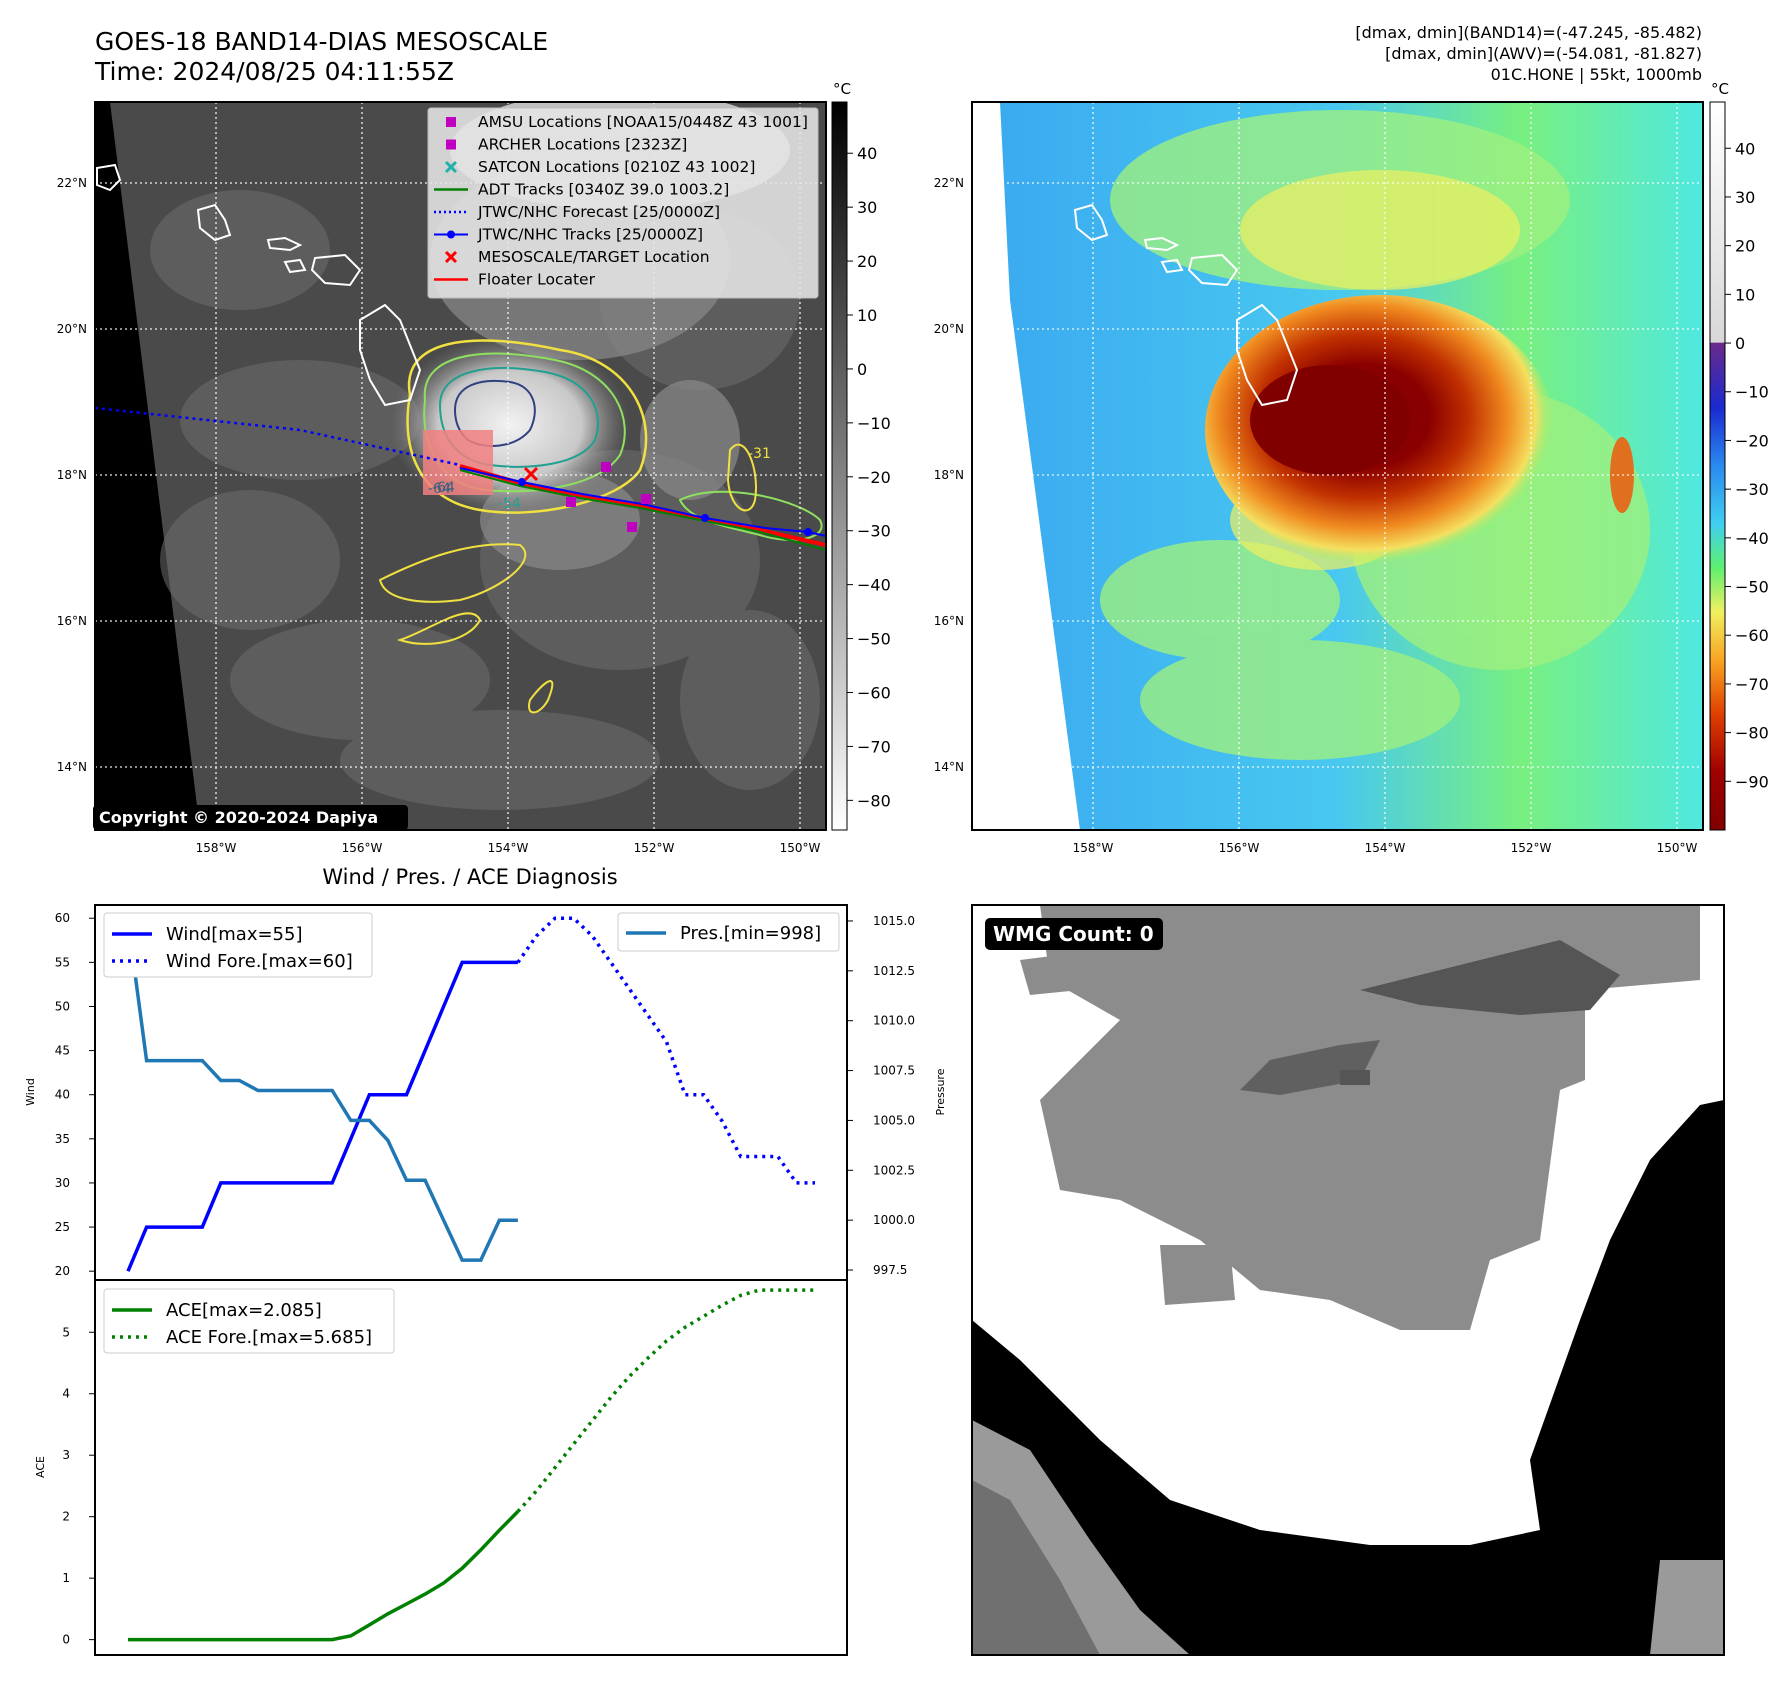 This screenshot has height=1690, width=1788. Describe the element at coordinates (643, 122) in the screenshot. I see `legend-label: AMSU Locations [NOAA15/0448Z 43 1001]` at that location.